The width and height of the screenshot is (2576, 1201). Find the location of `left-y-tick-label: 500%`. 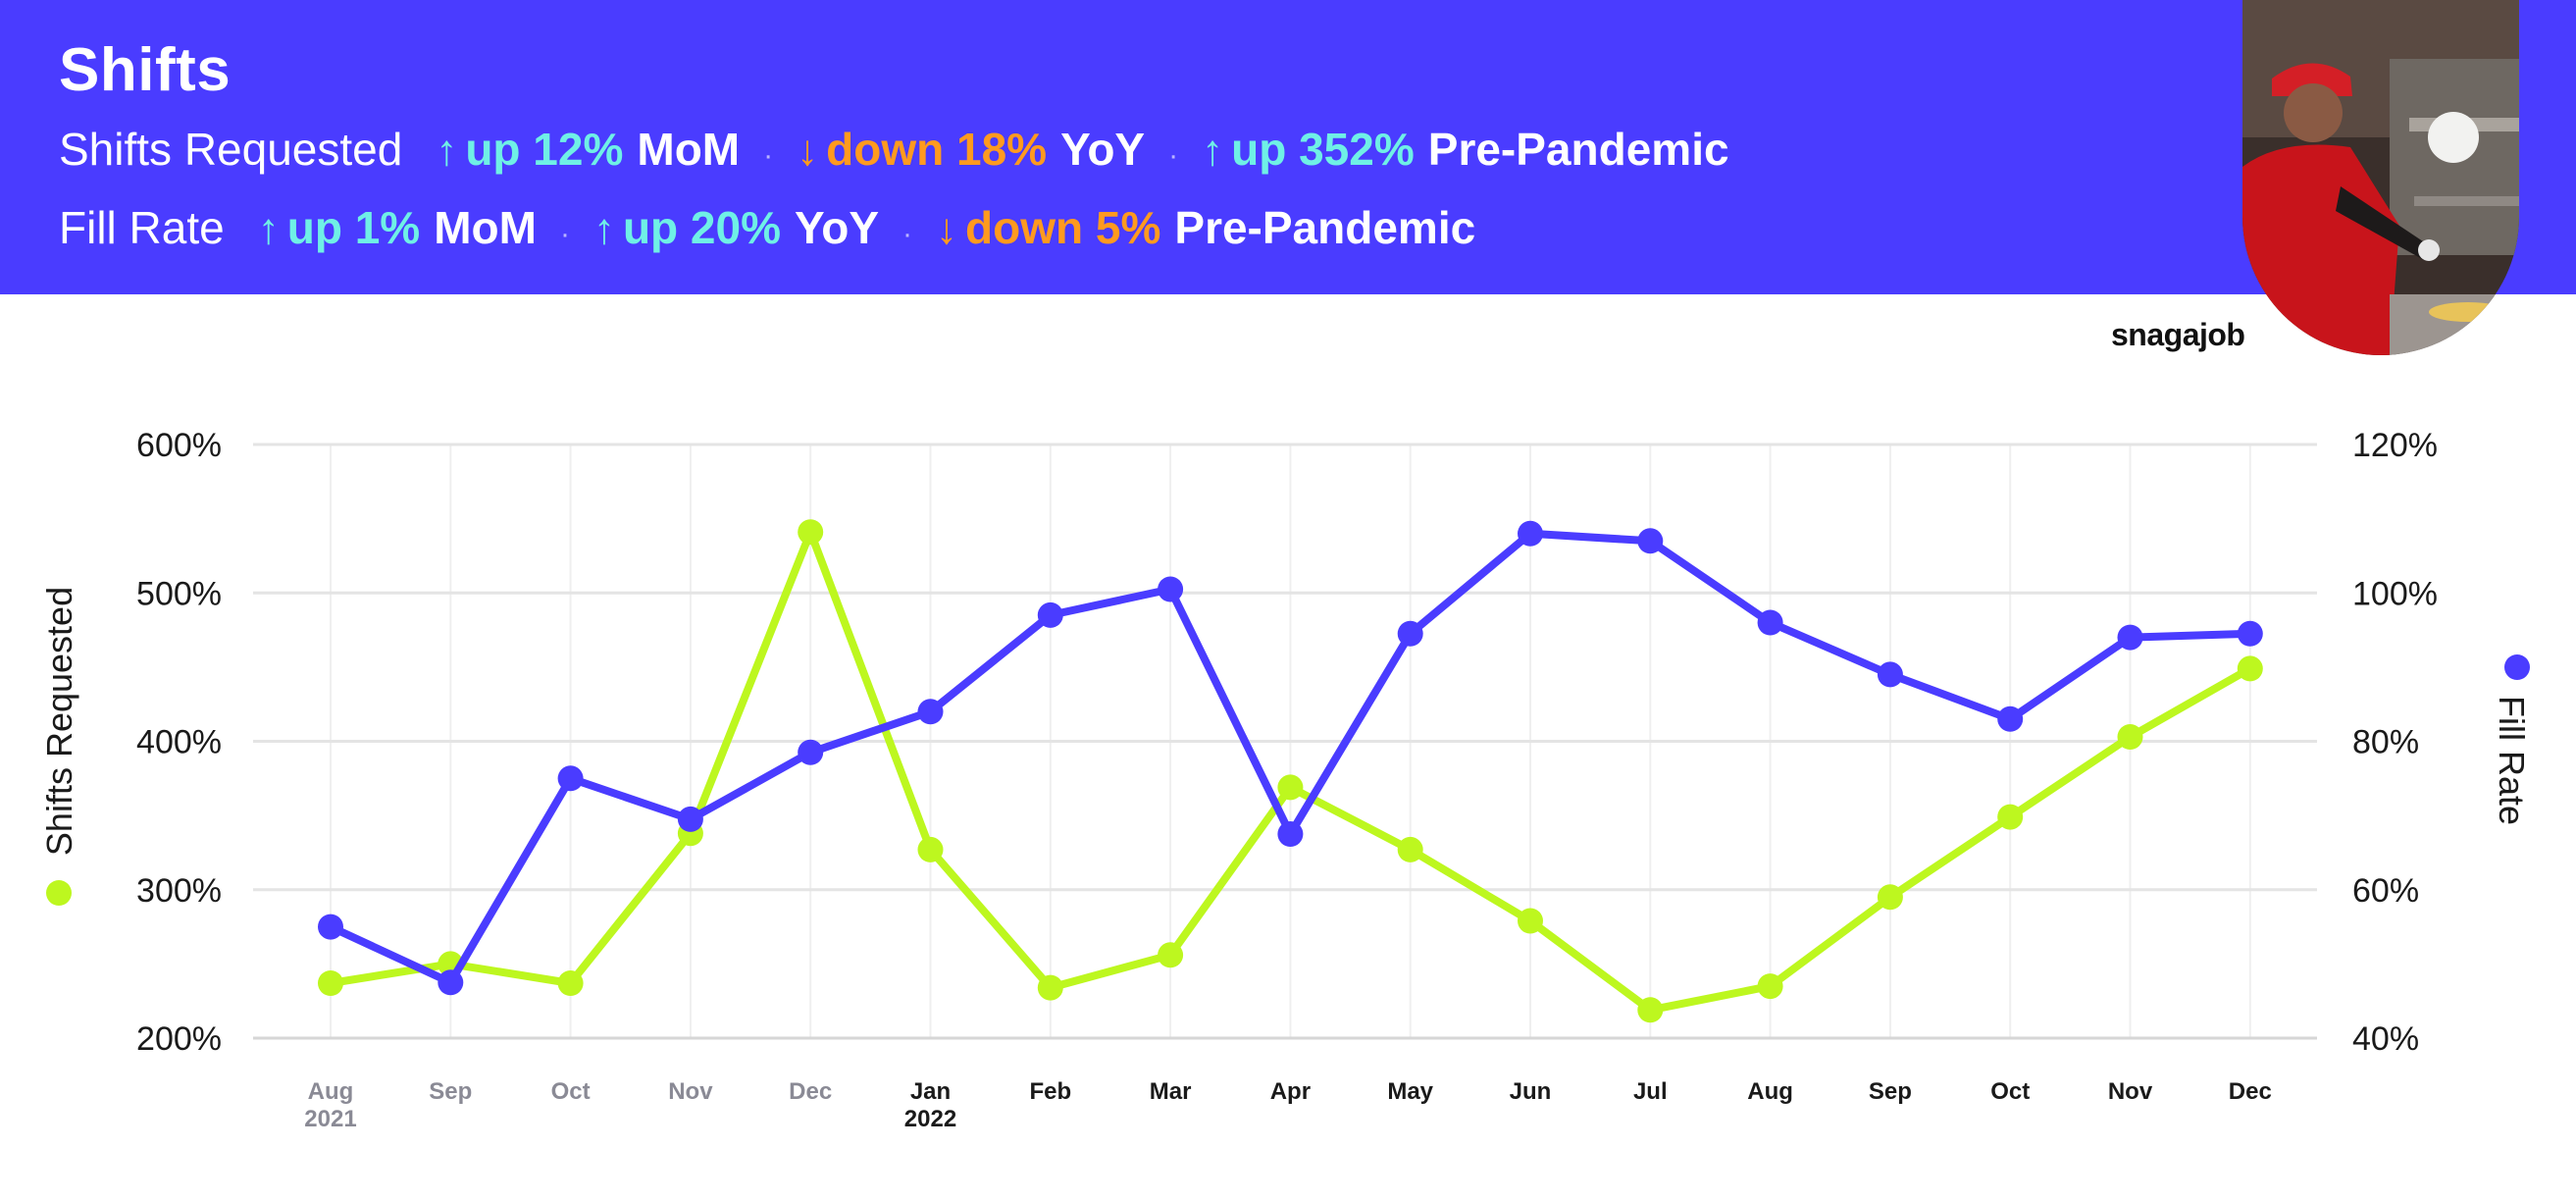

left-y-tick-label: 500% is located at coordinates (179, 593).